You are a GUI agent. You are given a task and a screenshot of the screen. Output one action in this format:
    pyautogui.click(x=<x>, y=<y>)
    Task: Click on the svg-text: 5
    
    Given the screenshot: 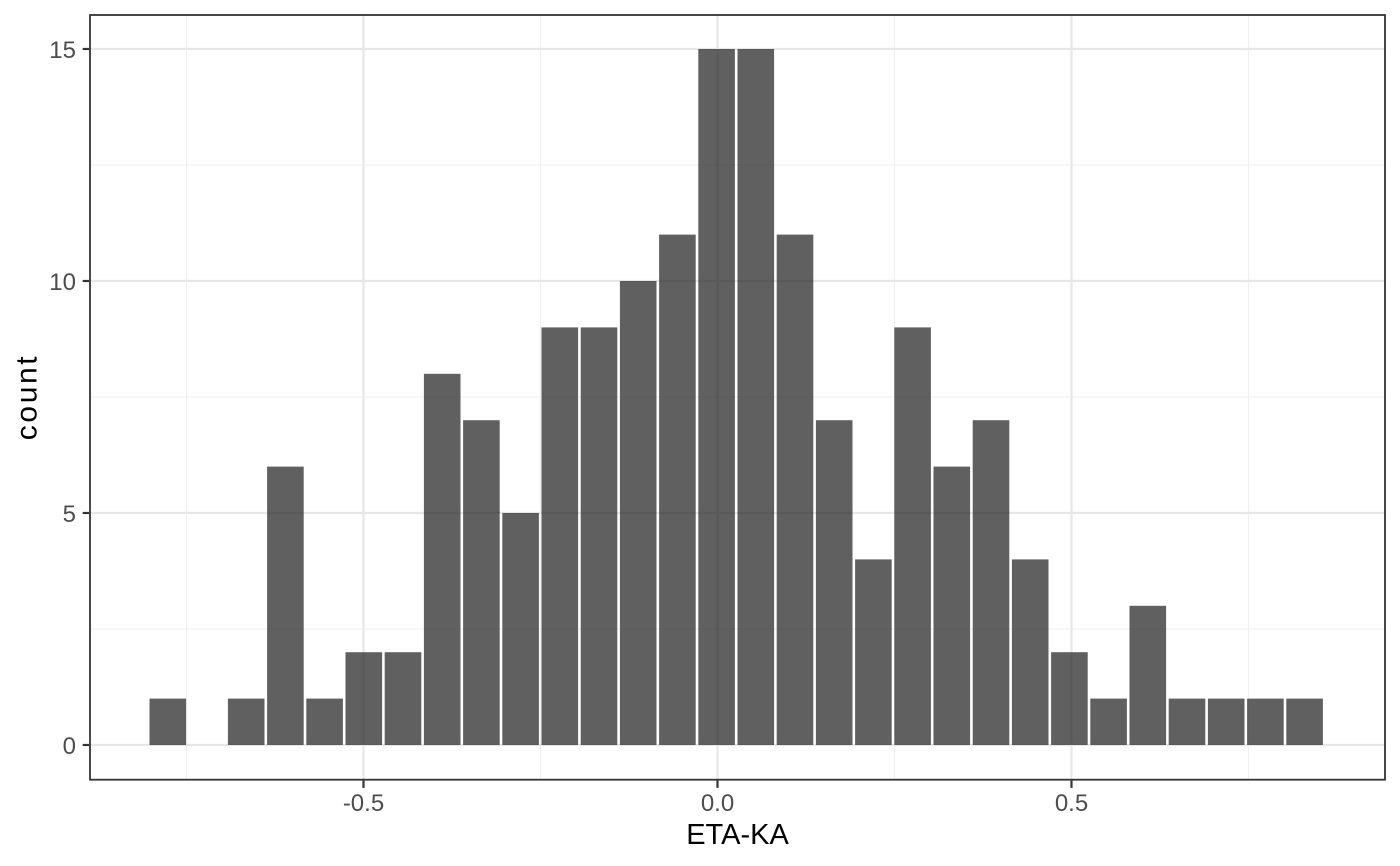 What is the action you would take?
    pyautogui.click(x=69, y=514)
    